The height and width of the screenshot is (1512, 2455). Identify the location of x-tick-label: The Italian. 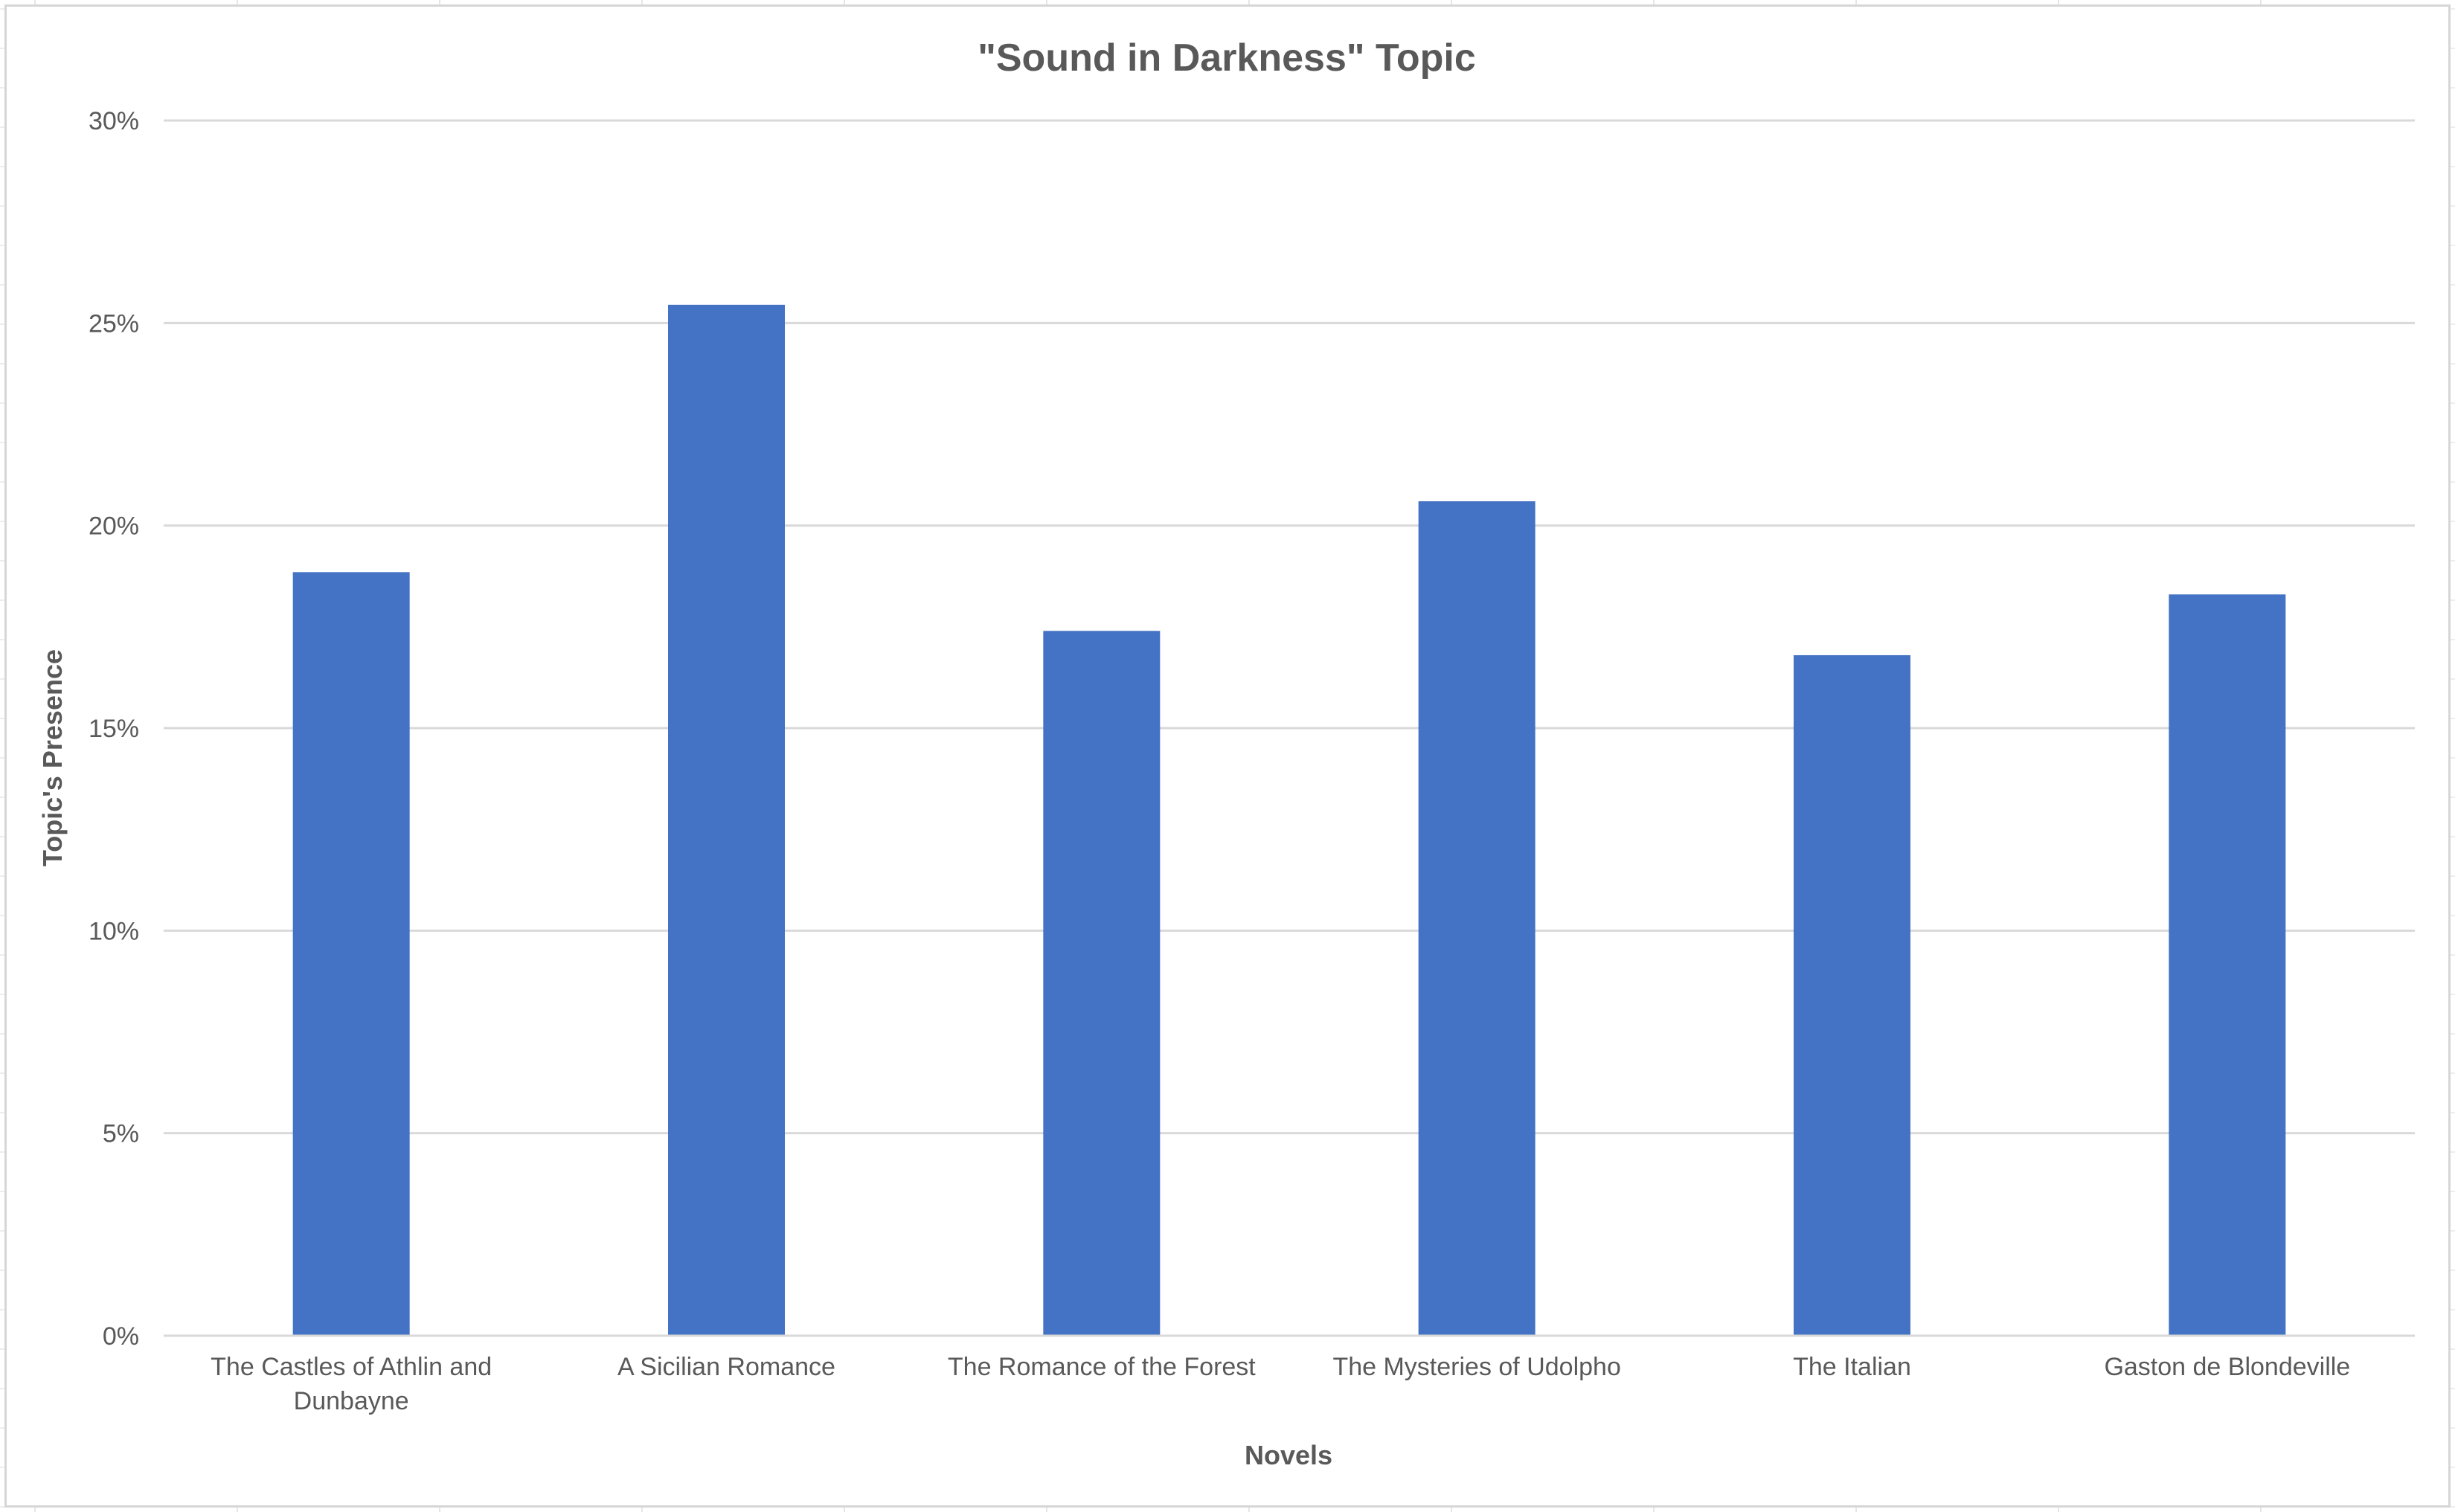
(1852, 1367).